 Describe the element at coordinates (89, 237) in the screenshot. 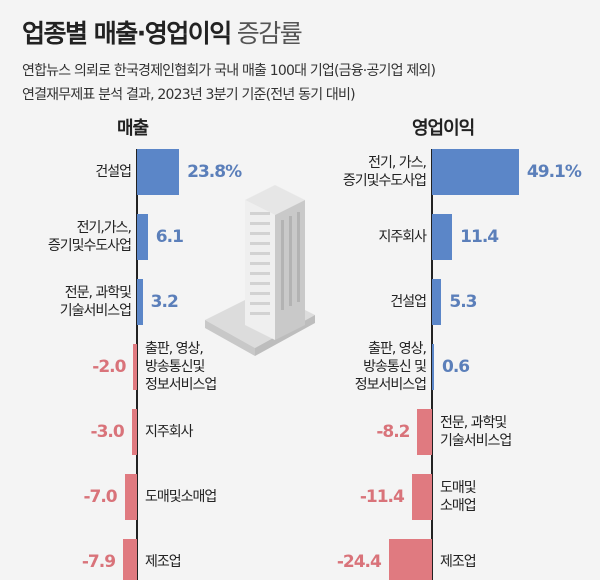

I see `category-label: 전기,가스, 증기및수도사업` at that location.